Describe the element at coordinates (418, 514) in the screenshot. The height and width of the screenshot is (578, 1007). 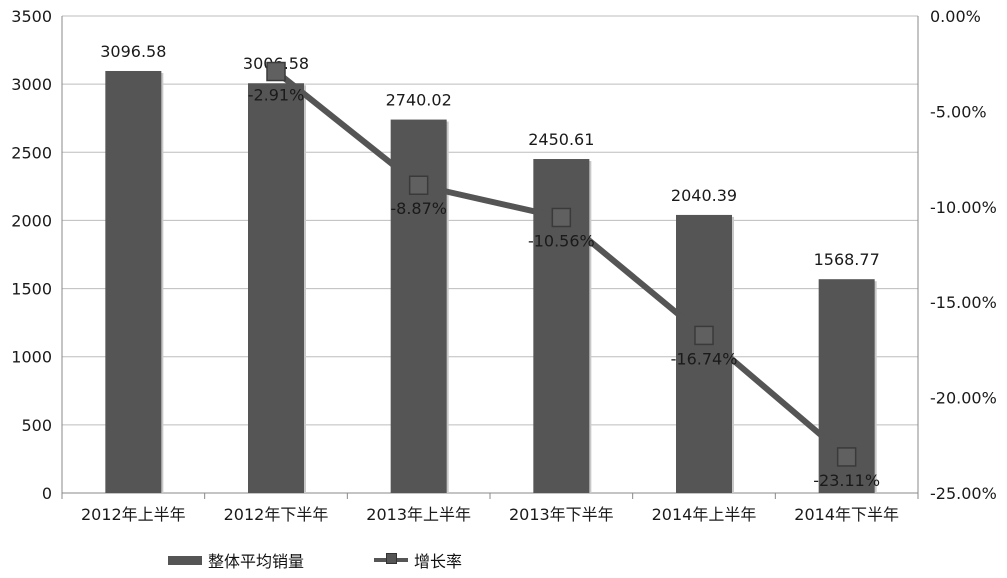
I see `x-tick-label: 2013年上半年` at that location.